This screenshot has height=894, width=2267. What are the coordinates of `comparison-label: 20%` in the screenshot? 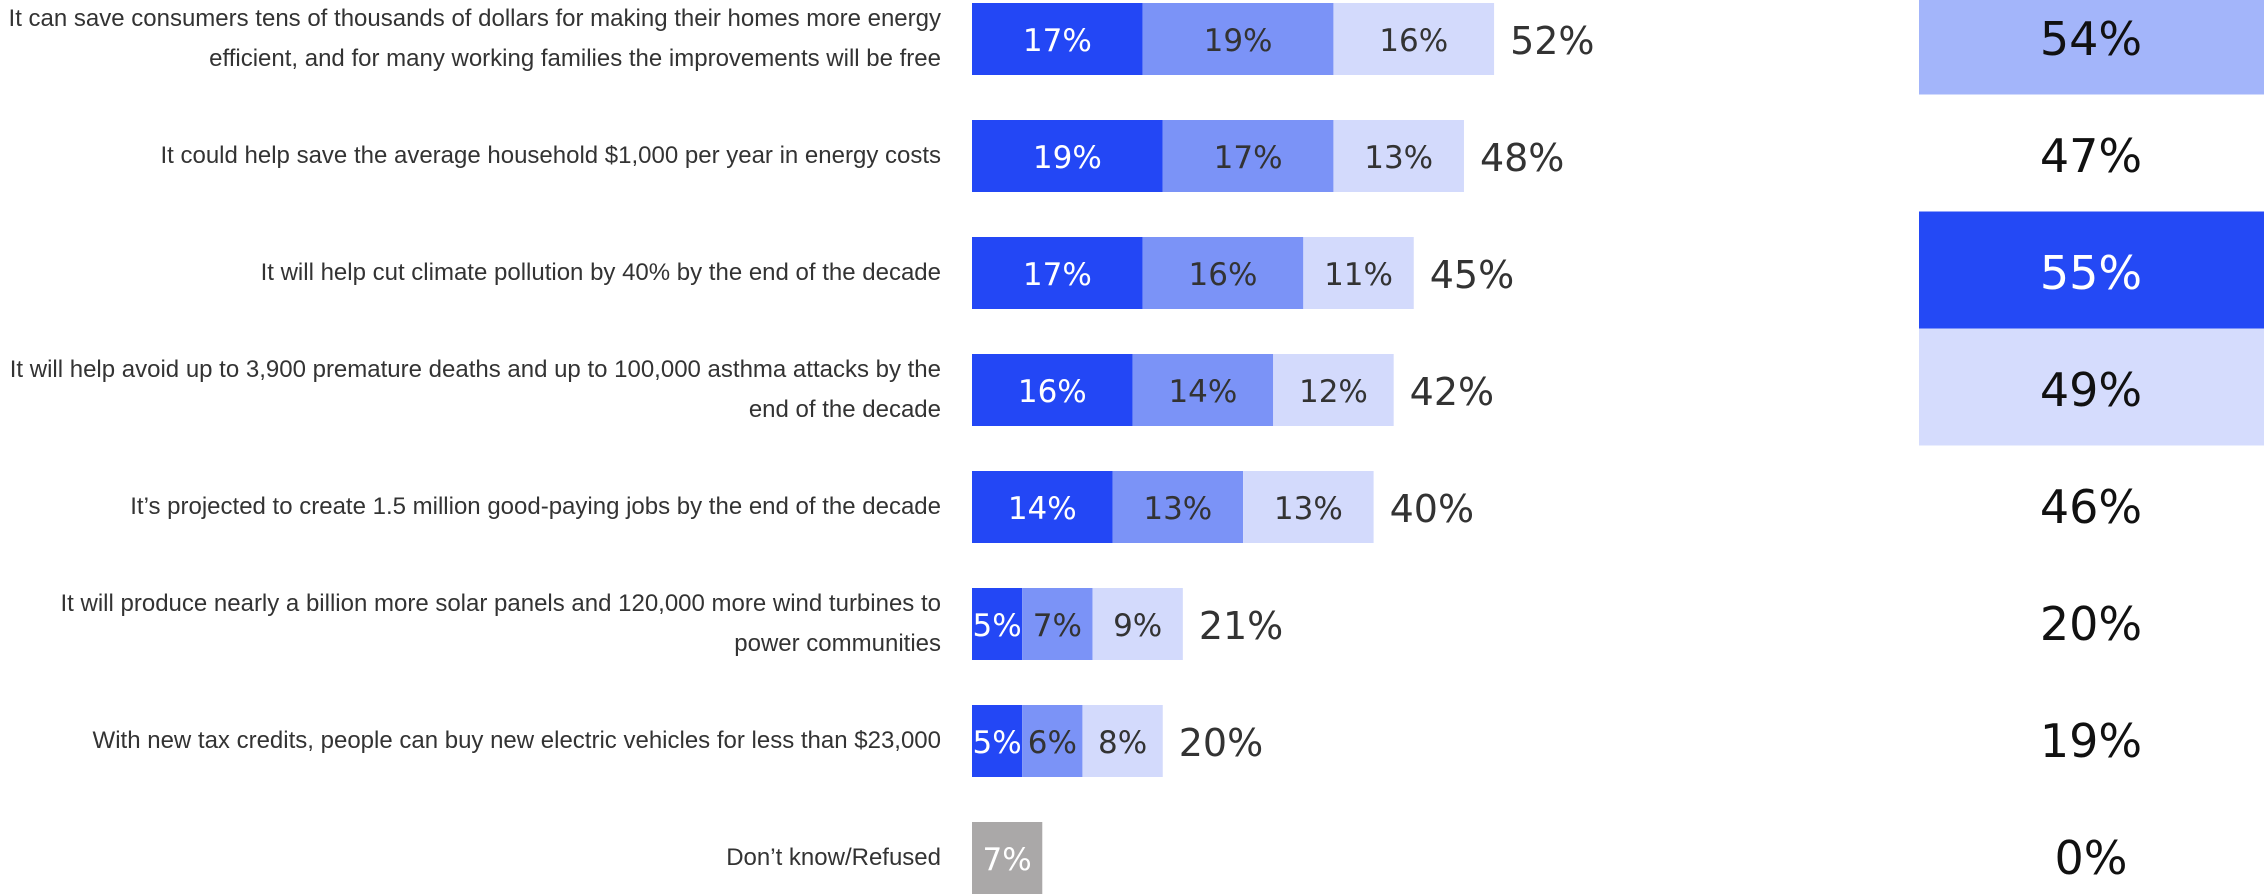 It's located at (2091, 624).